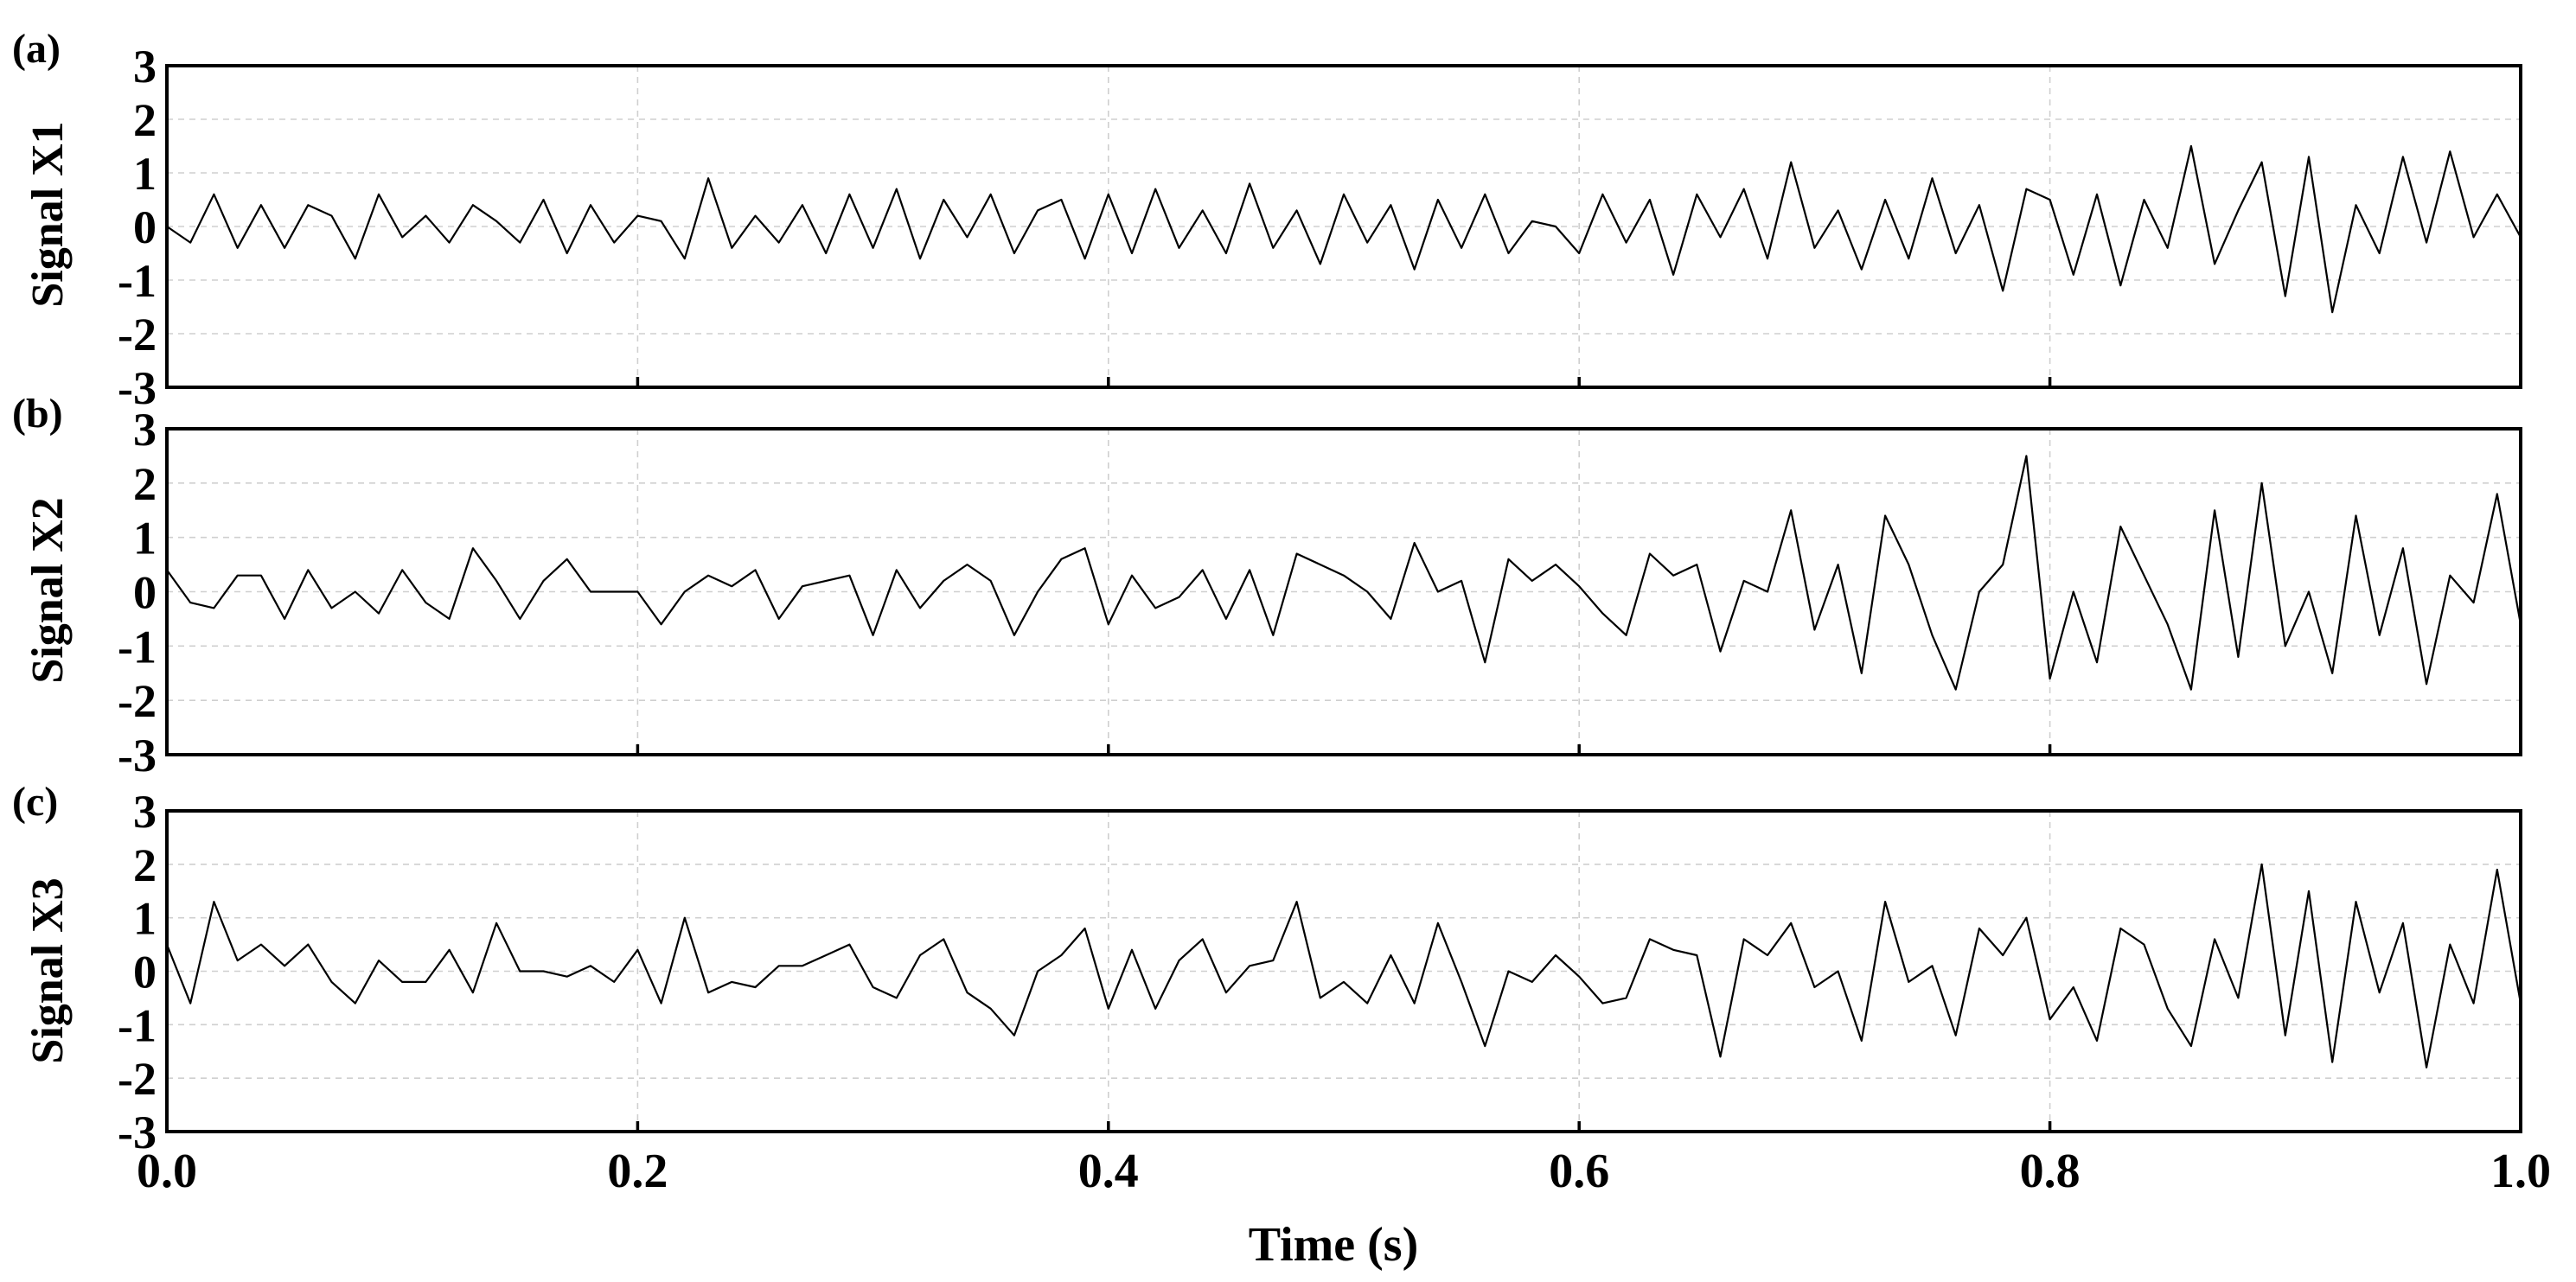 The height and width of the screenshot is (1282, 2576). What do you see at coordinates (145, 120) in the screenshot?
I see `y-tick-label-a: 2` at bounding box center [145, 120].